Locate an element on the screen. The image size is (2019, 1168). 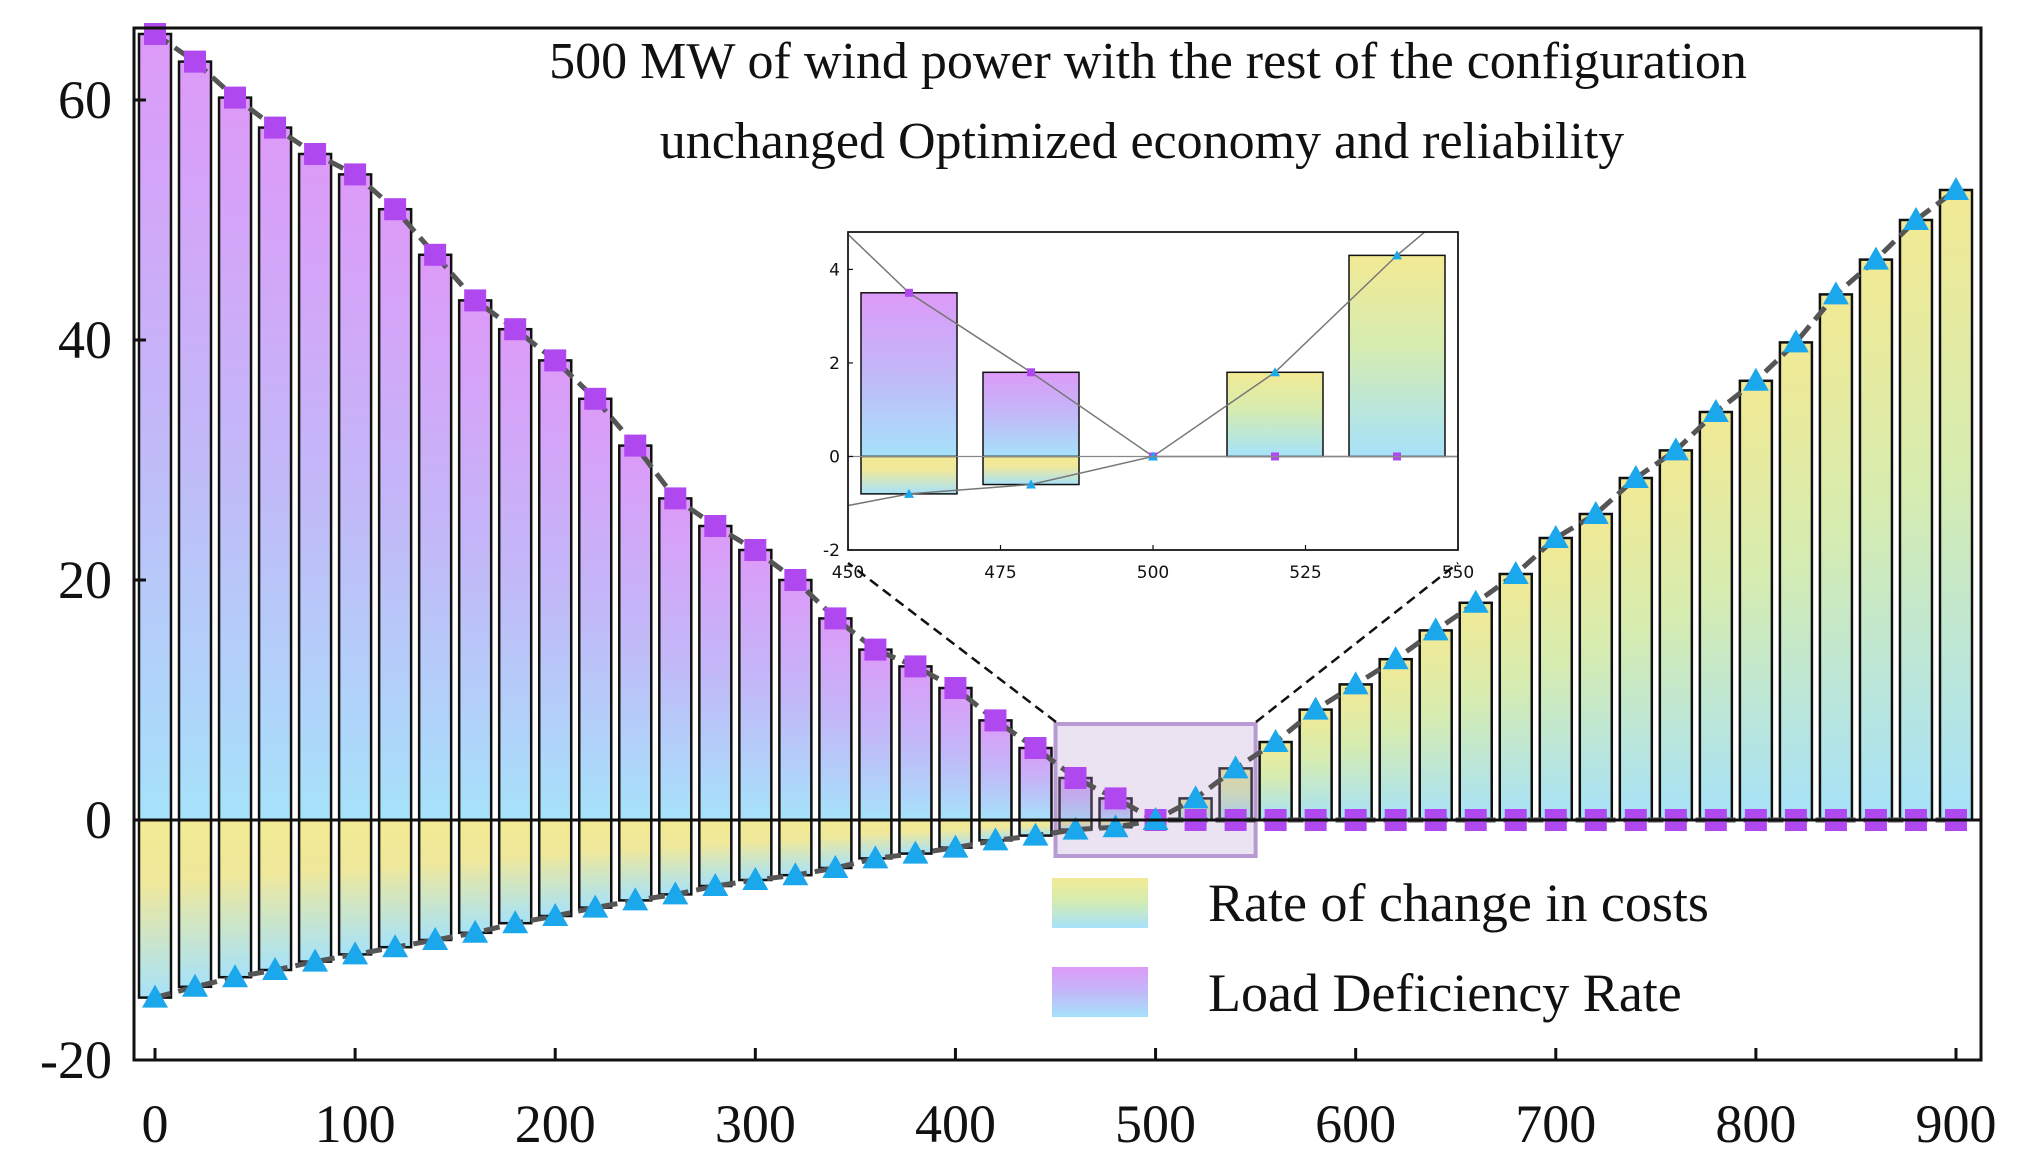
x-tick-label: 100 is located at coordinates (355, 1124).